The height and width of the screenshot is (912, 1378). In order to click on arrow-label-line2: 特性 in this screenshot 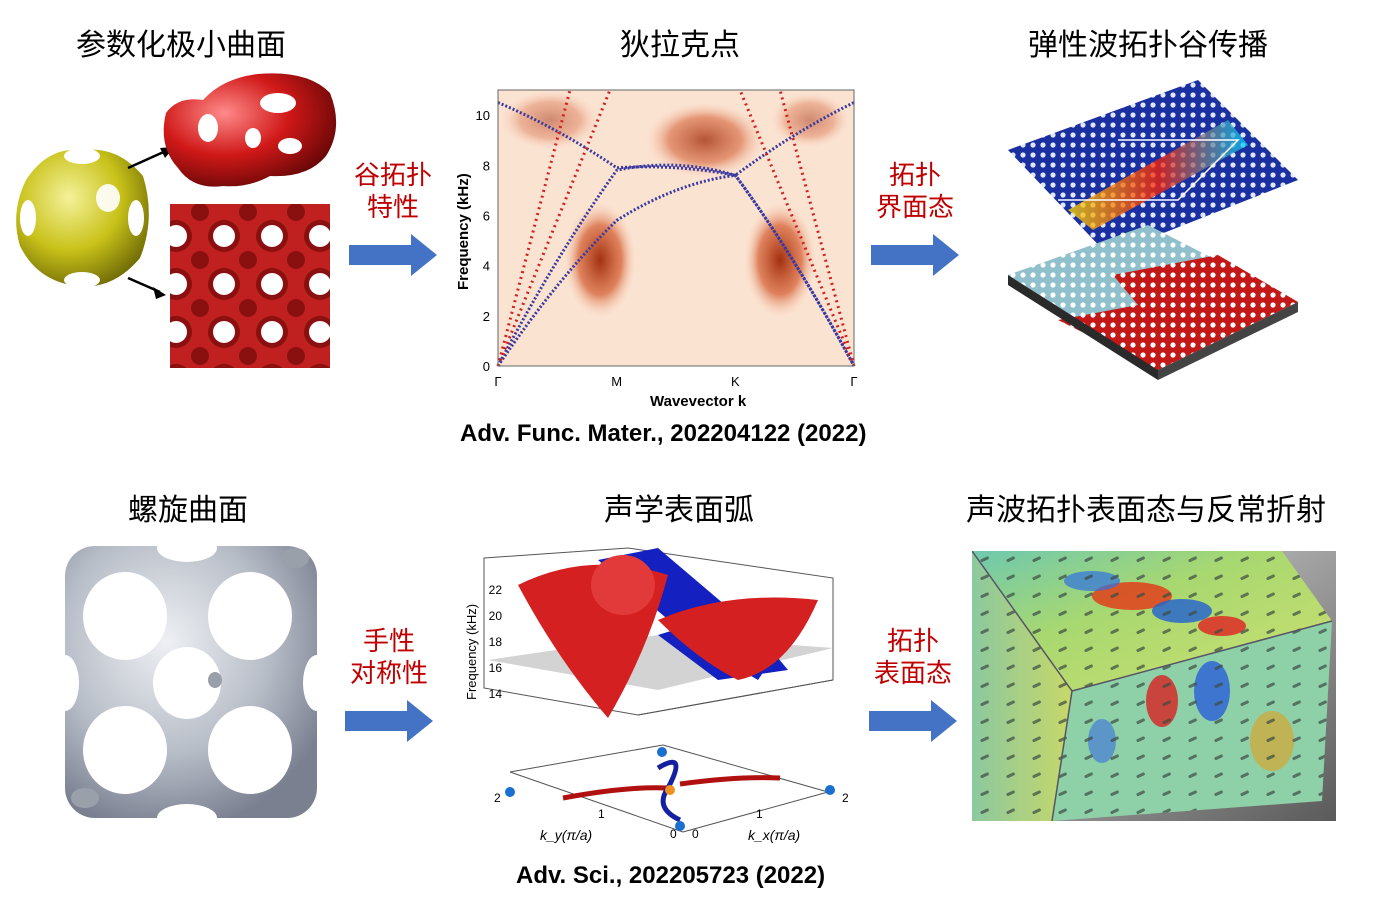, I will do `click(392, 208)`.